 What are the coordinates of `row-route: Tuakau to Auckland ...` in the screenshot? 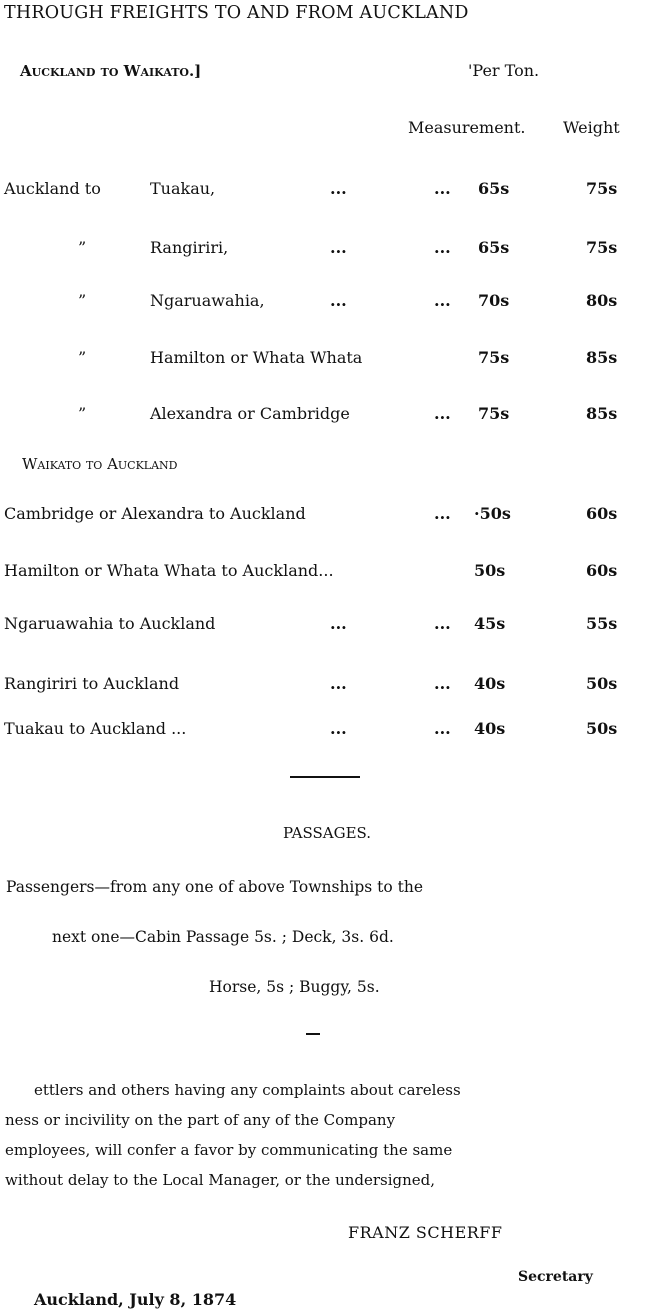 It's located at (95, 728).